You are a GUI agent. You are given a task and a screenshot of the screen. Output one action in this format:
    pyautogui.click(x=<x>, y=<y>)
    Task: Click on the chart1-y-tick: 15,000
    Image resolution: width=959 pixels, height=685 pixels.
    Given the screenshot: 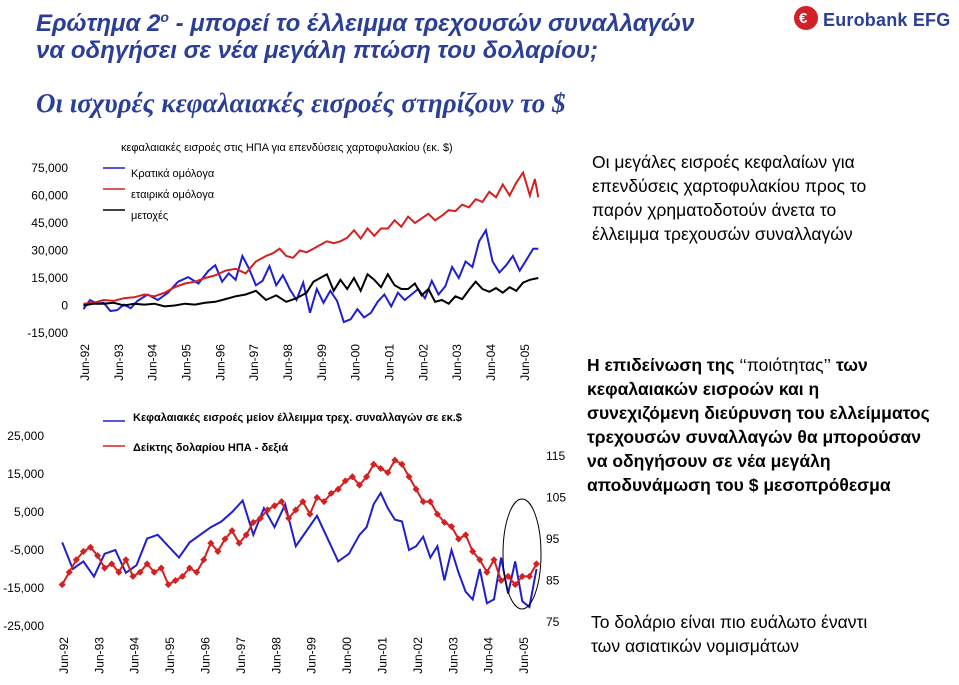 What is the action you would take?
    pyautogui.click(x=49, y=278)
    